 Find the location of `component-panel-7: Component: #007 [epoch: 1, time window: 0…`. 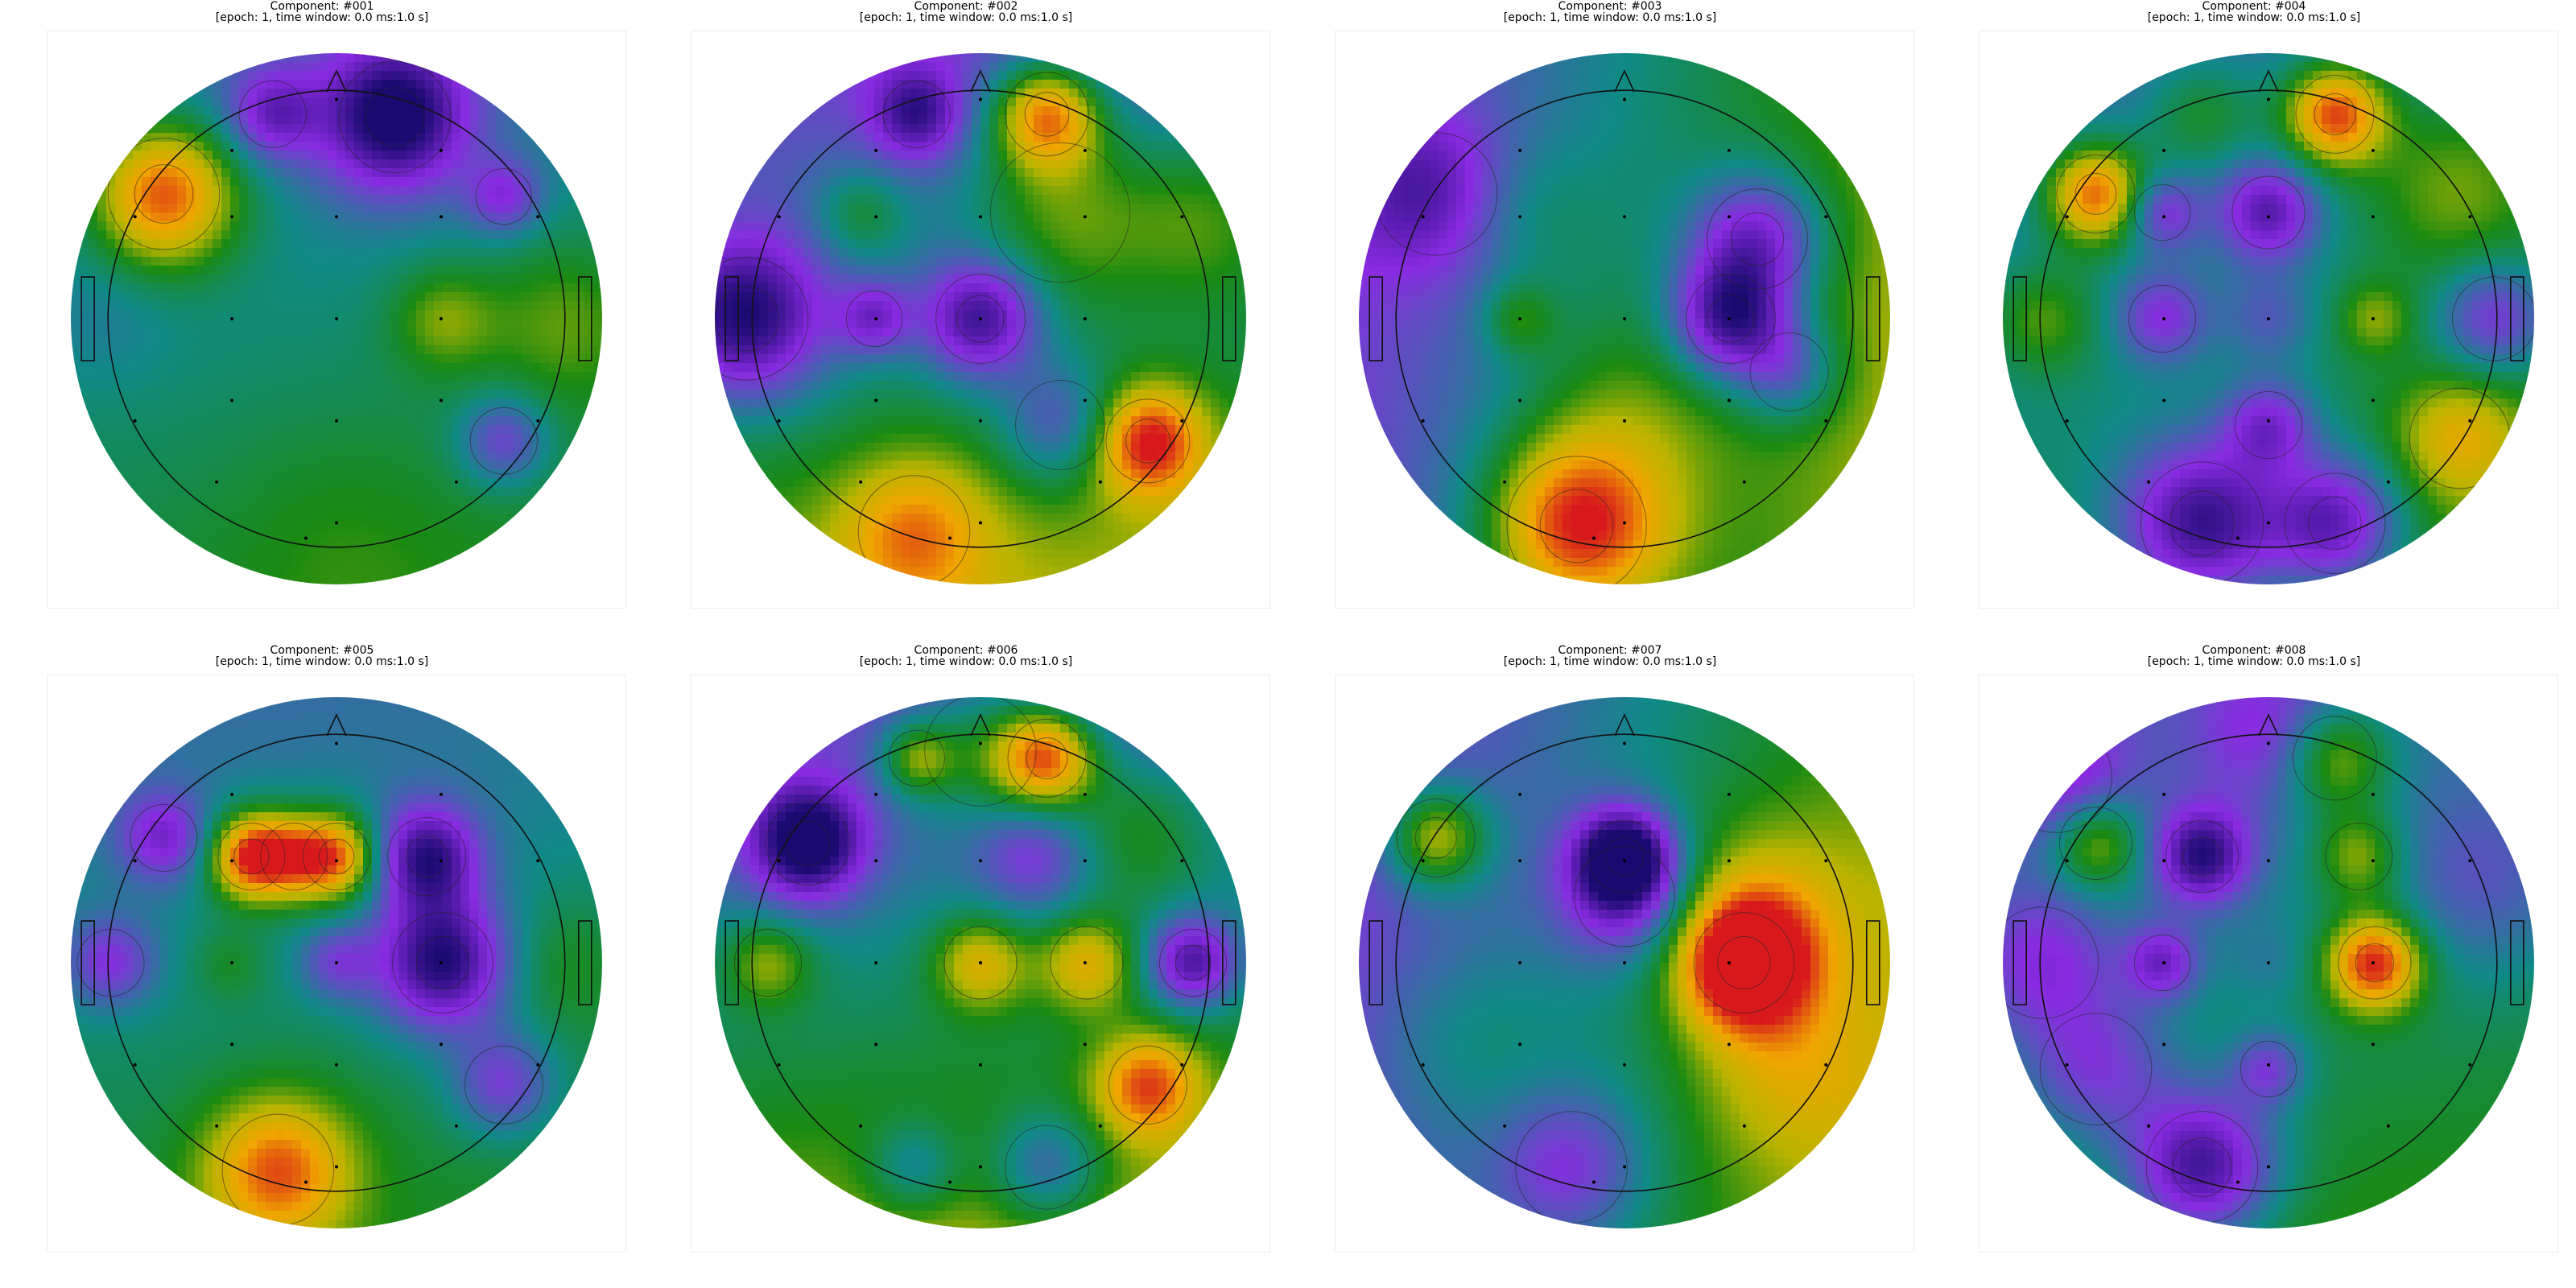

component-panel-7: Component: #007 [epoch: 1, time window: 0… is located at coordinates (1610, 966).